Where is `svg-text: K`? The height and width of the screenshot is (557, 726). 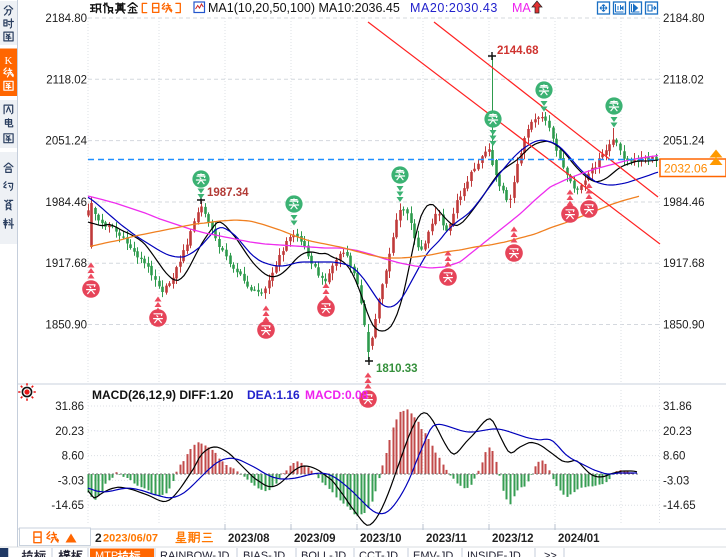
svg-text: K is located at coordinates (9, 61).